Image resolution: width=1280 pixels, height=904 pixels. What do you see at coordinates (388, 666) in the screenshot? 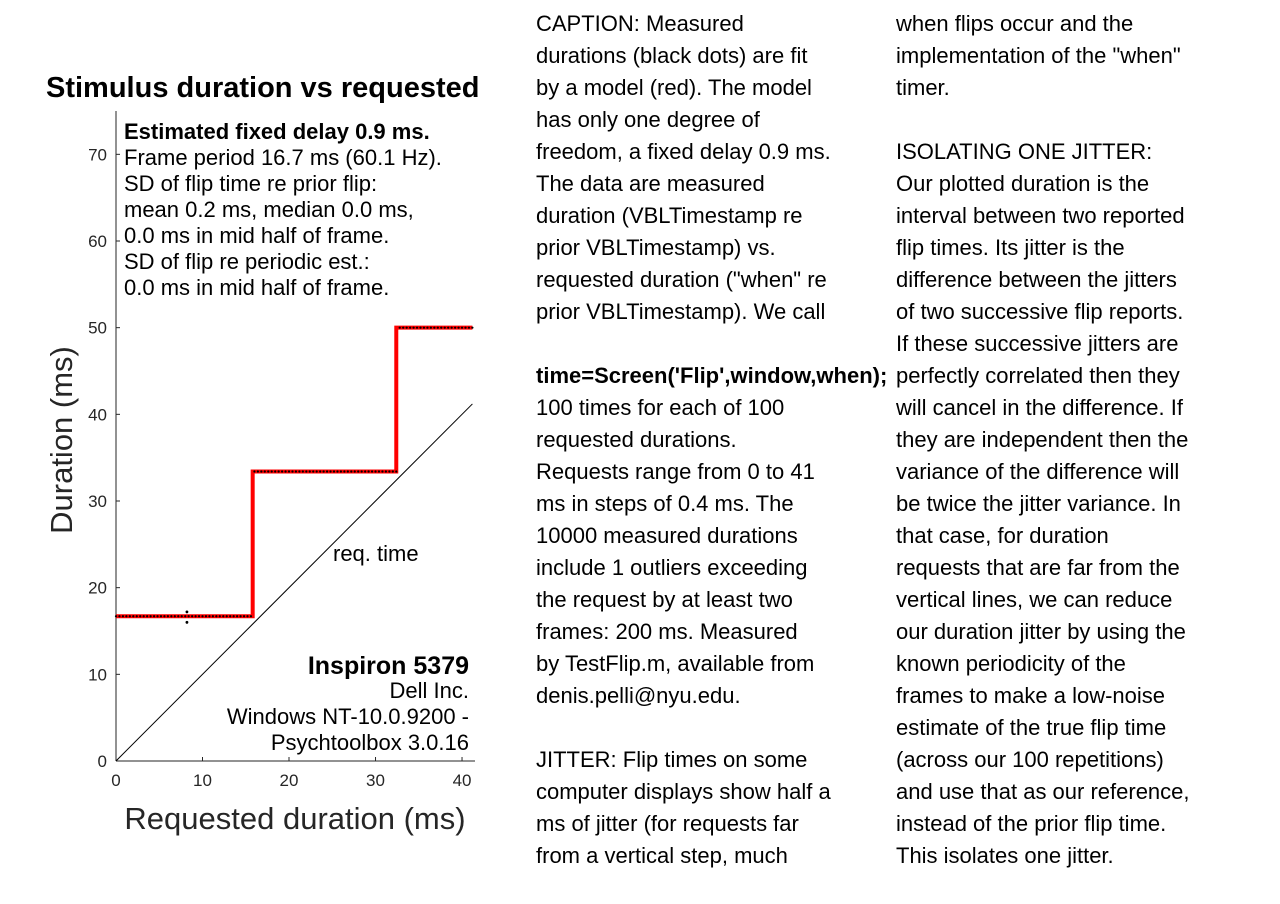
I see `machine-model: Inspiron 5379` at bounding box center [388, 666].